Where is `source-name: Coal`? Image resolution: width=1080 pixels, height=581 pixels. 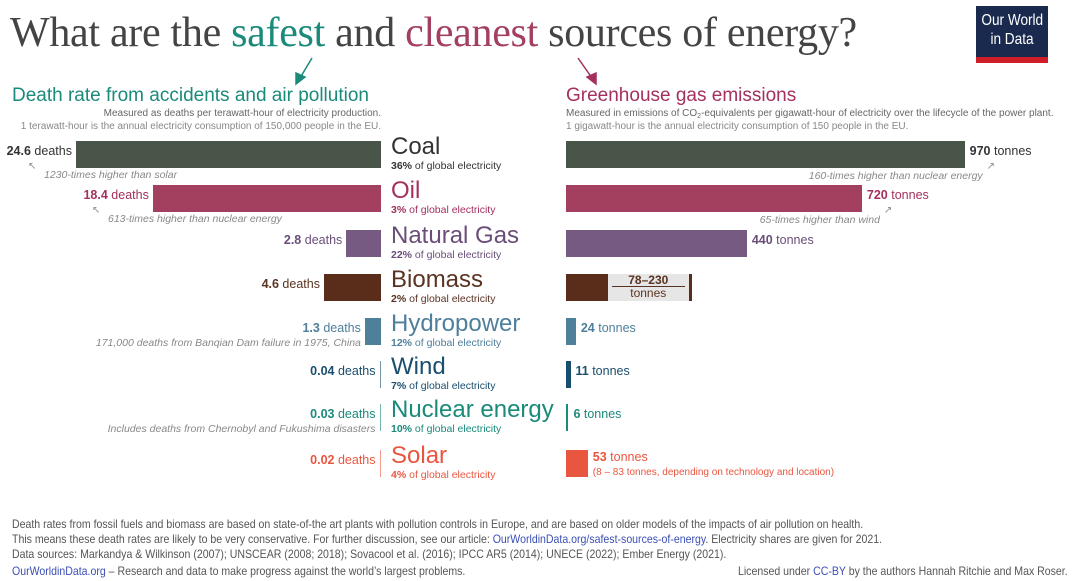
source-name: Coal is located at coordinates (416, 146).